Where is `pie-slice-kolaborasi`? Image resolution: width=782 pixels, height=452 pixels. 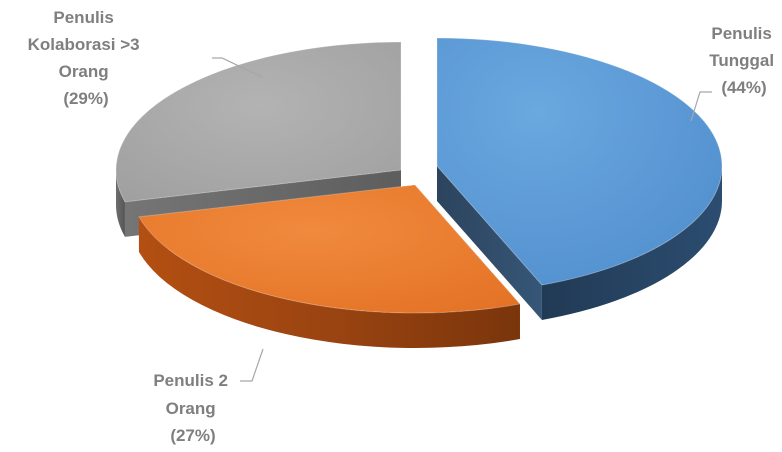
pie-slice-kolaborasi is located at coordinates (258, 122).